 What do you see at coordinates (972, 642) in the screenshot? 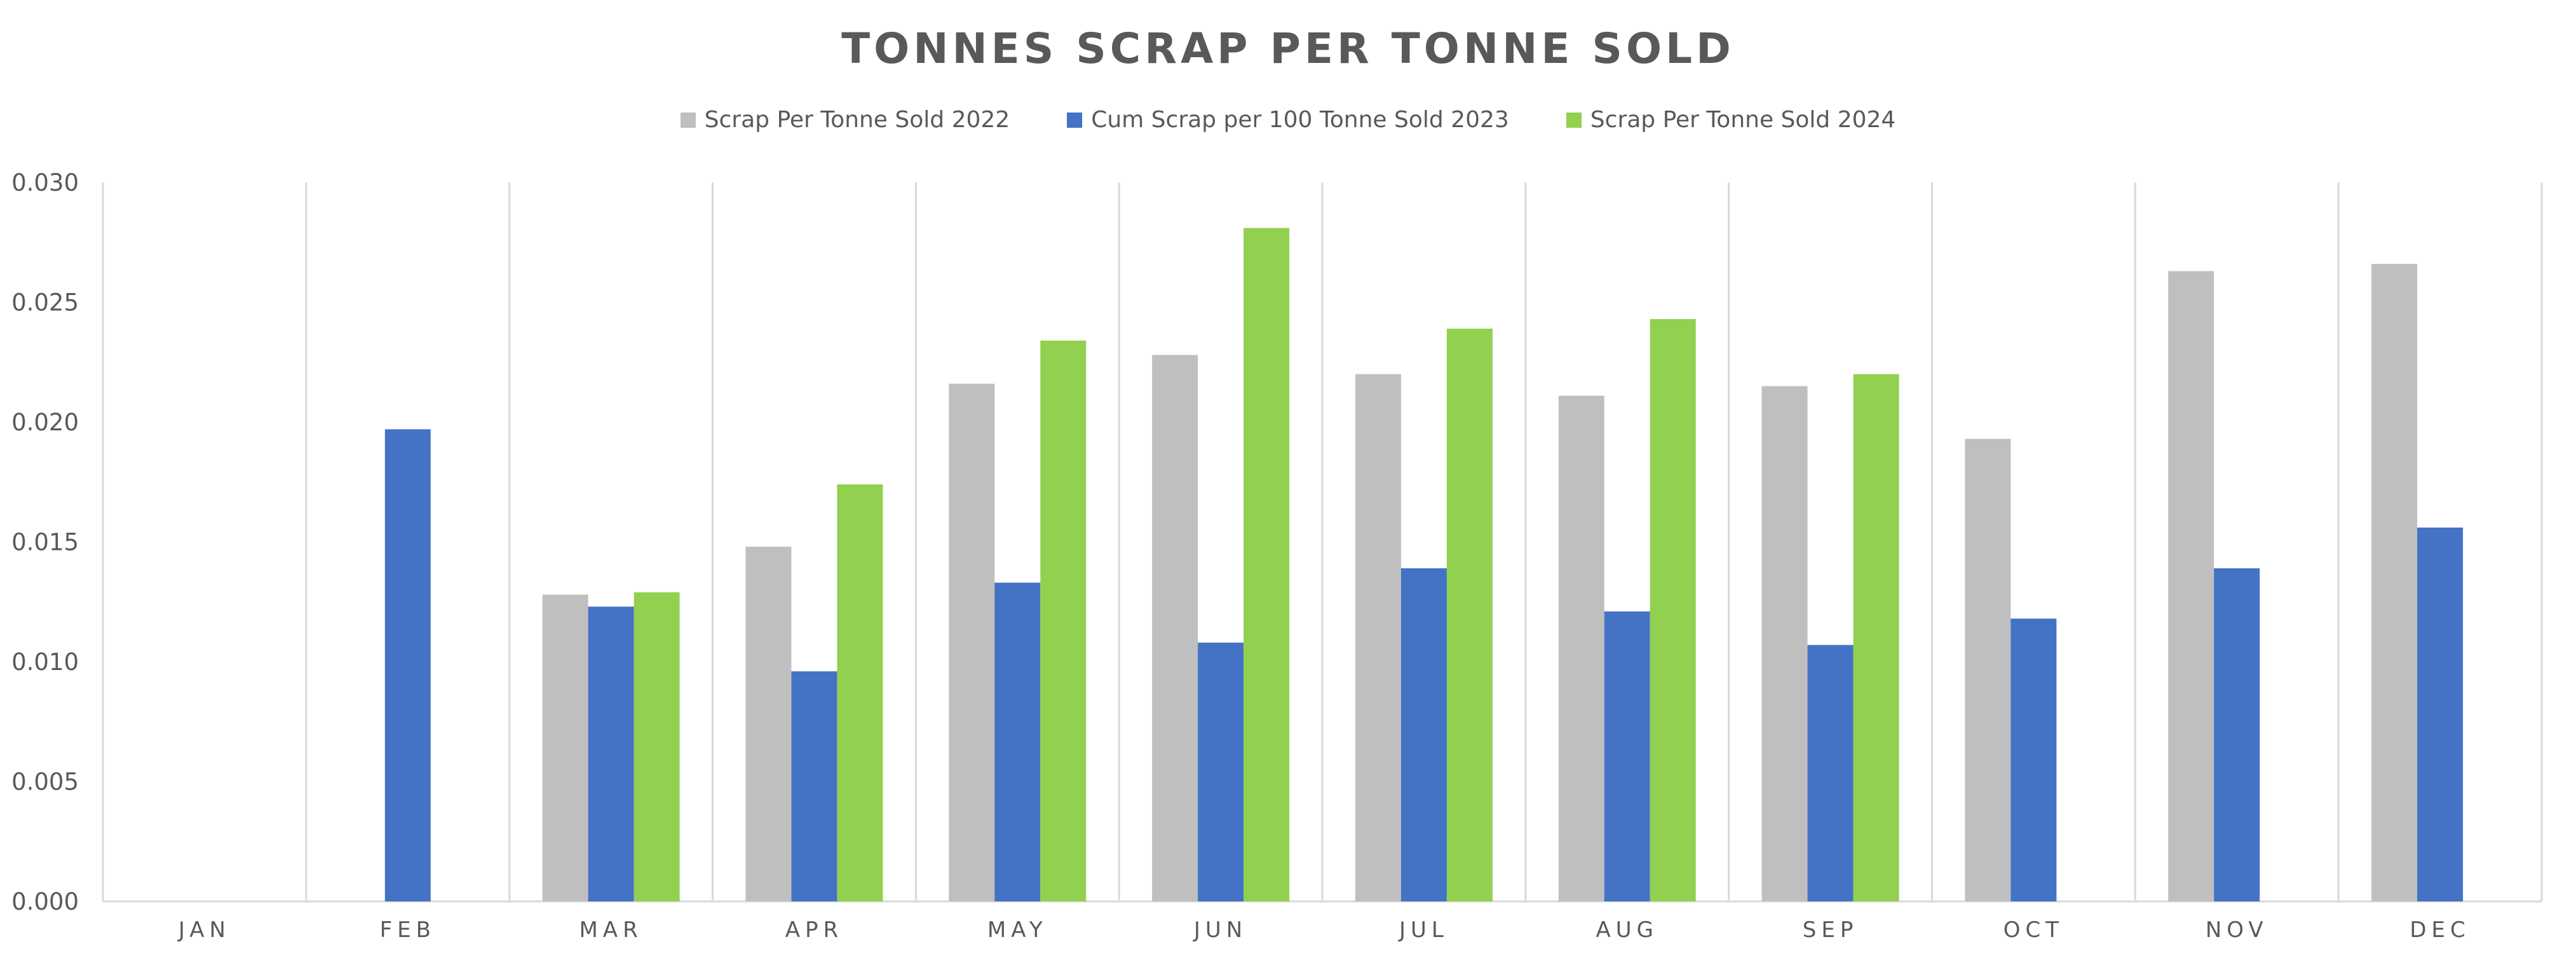
I see `bar-2022-may` at bounding box center [972, 642].